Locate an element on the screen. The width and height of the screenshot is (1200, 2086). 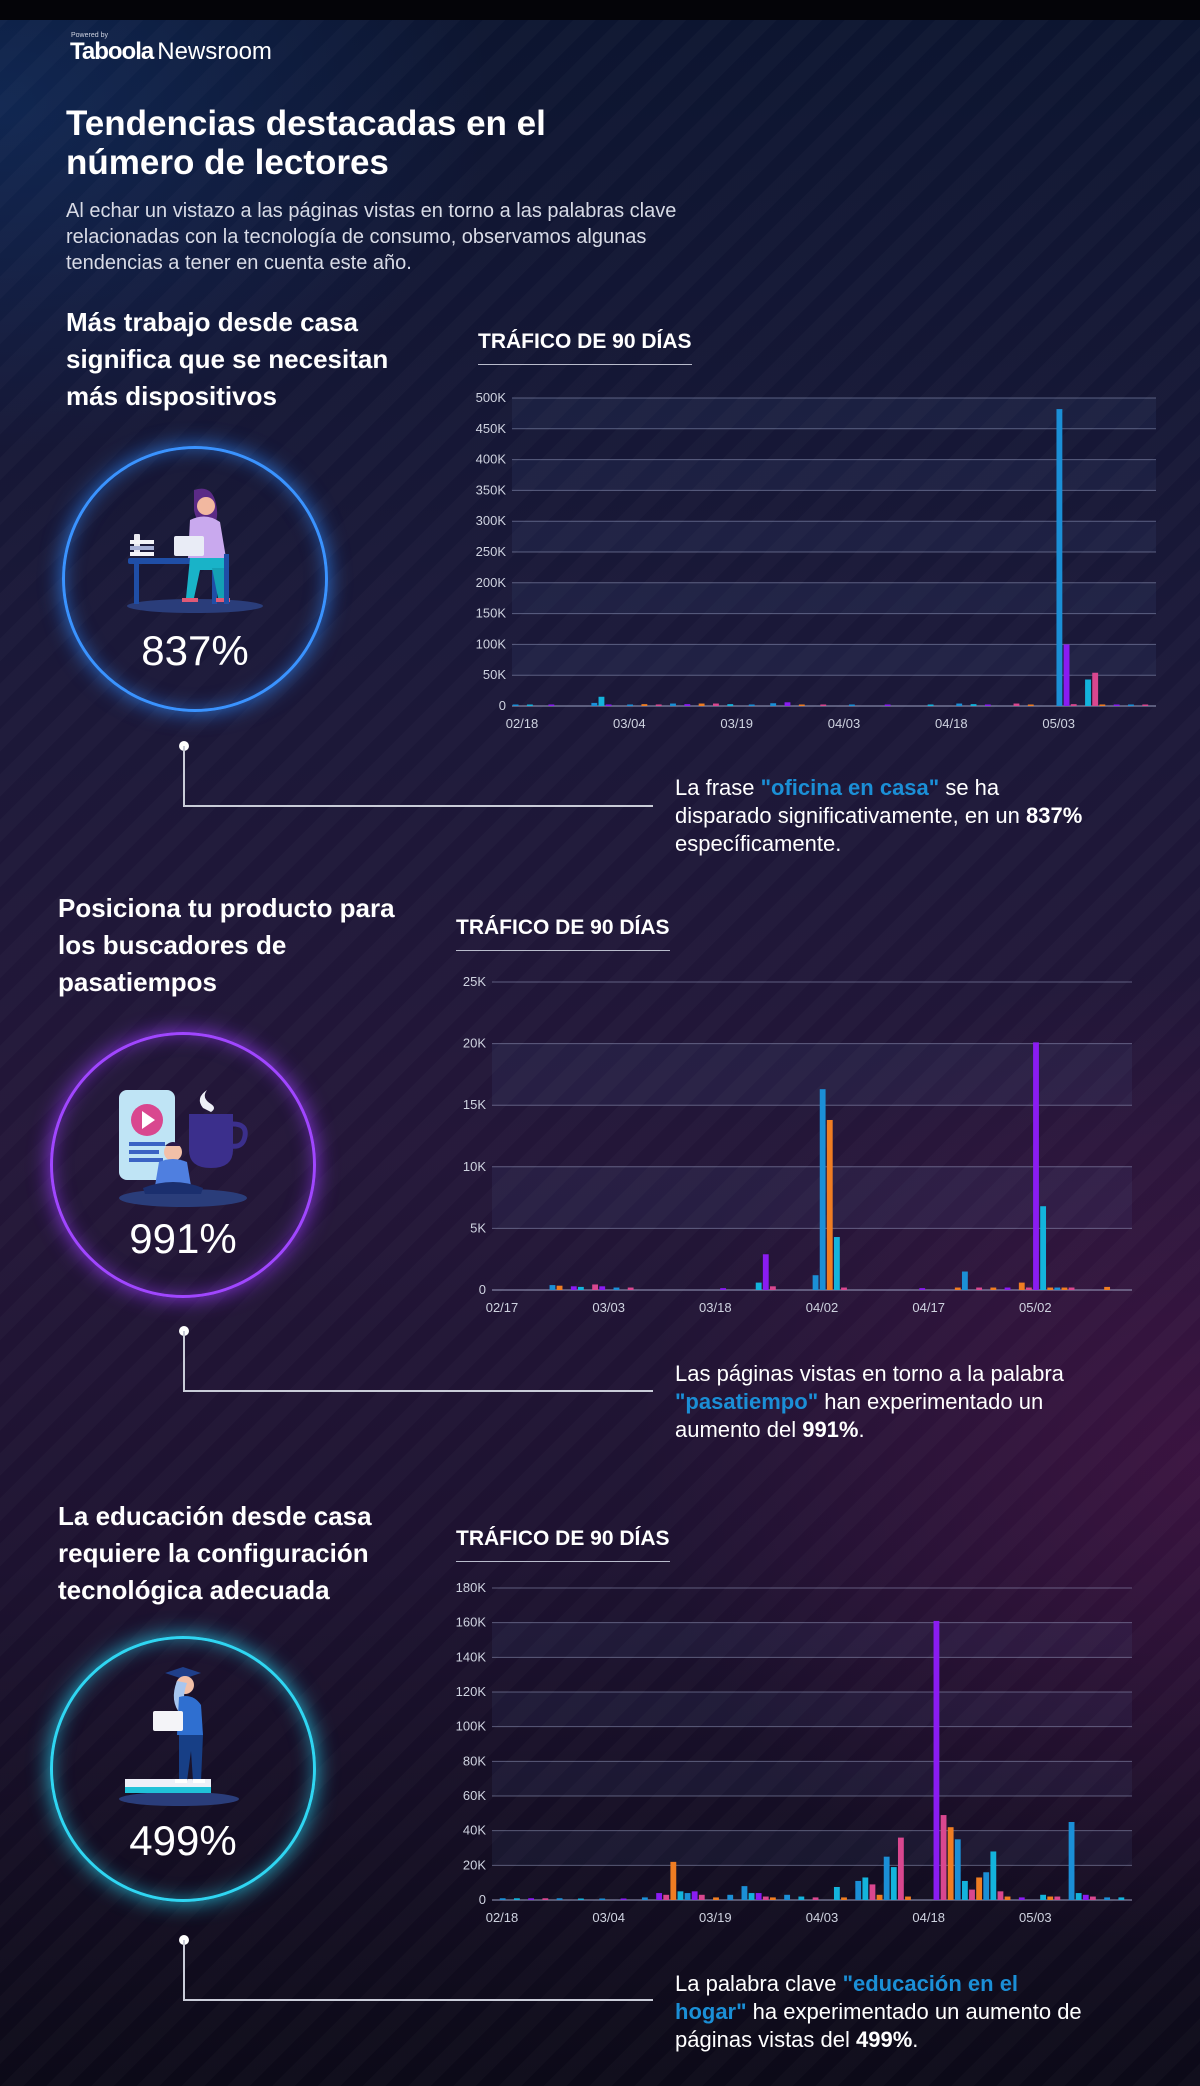
y-tick-label: 500K is located at coordinates (491, 397).